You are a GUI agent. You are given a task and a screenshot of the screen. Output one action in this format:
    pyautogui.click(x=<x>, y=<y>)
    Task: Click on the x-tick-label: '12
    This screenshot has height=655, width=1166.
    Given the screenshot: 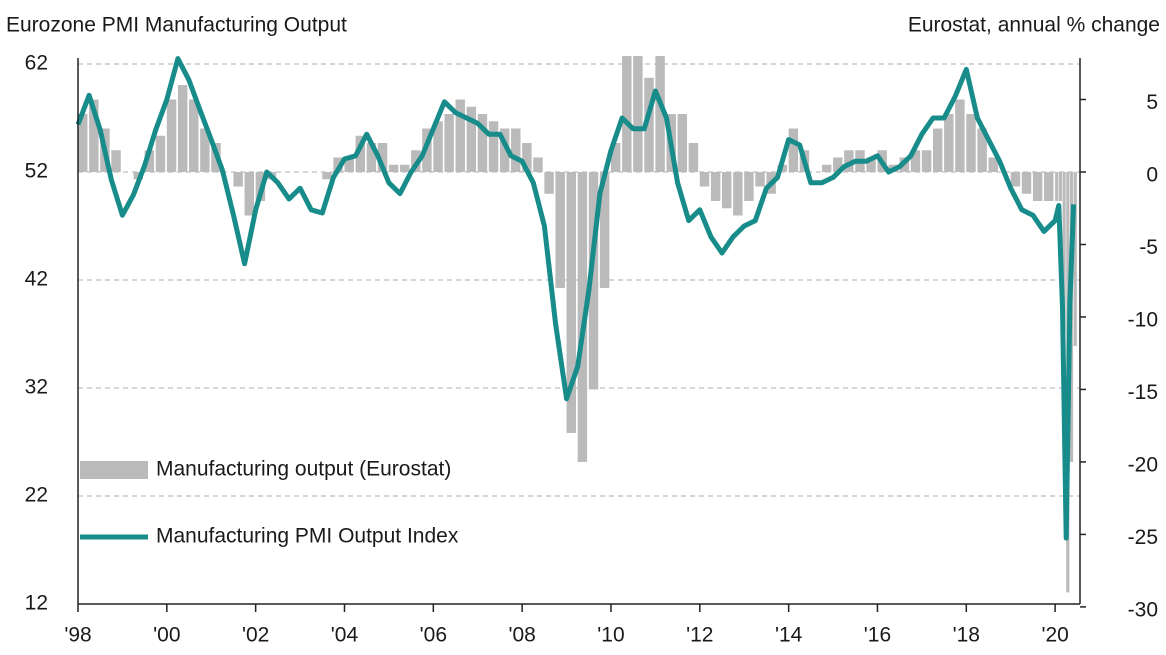 What is the action you would take?
    pyautogui.click(x=699, y=635)
    